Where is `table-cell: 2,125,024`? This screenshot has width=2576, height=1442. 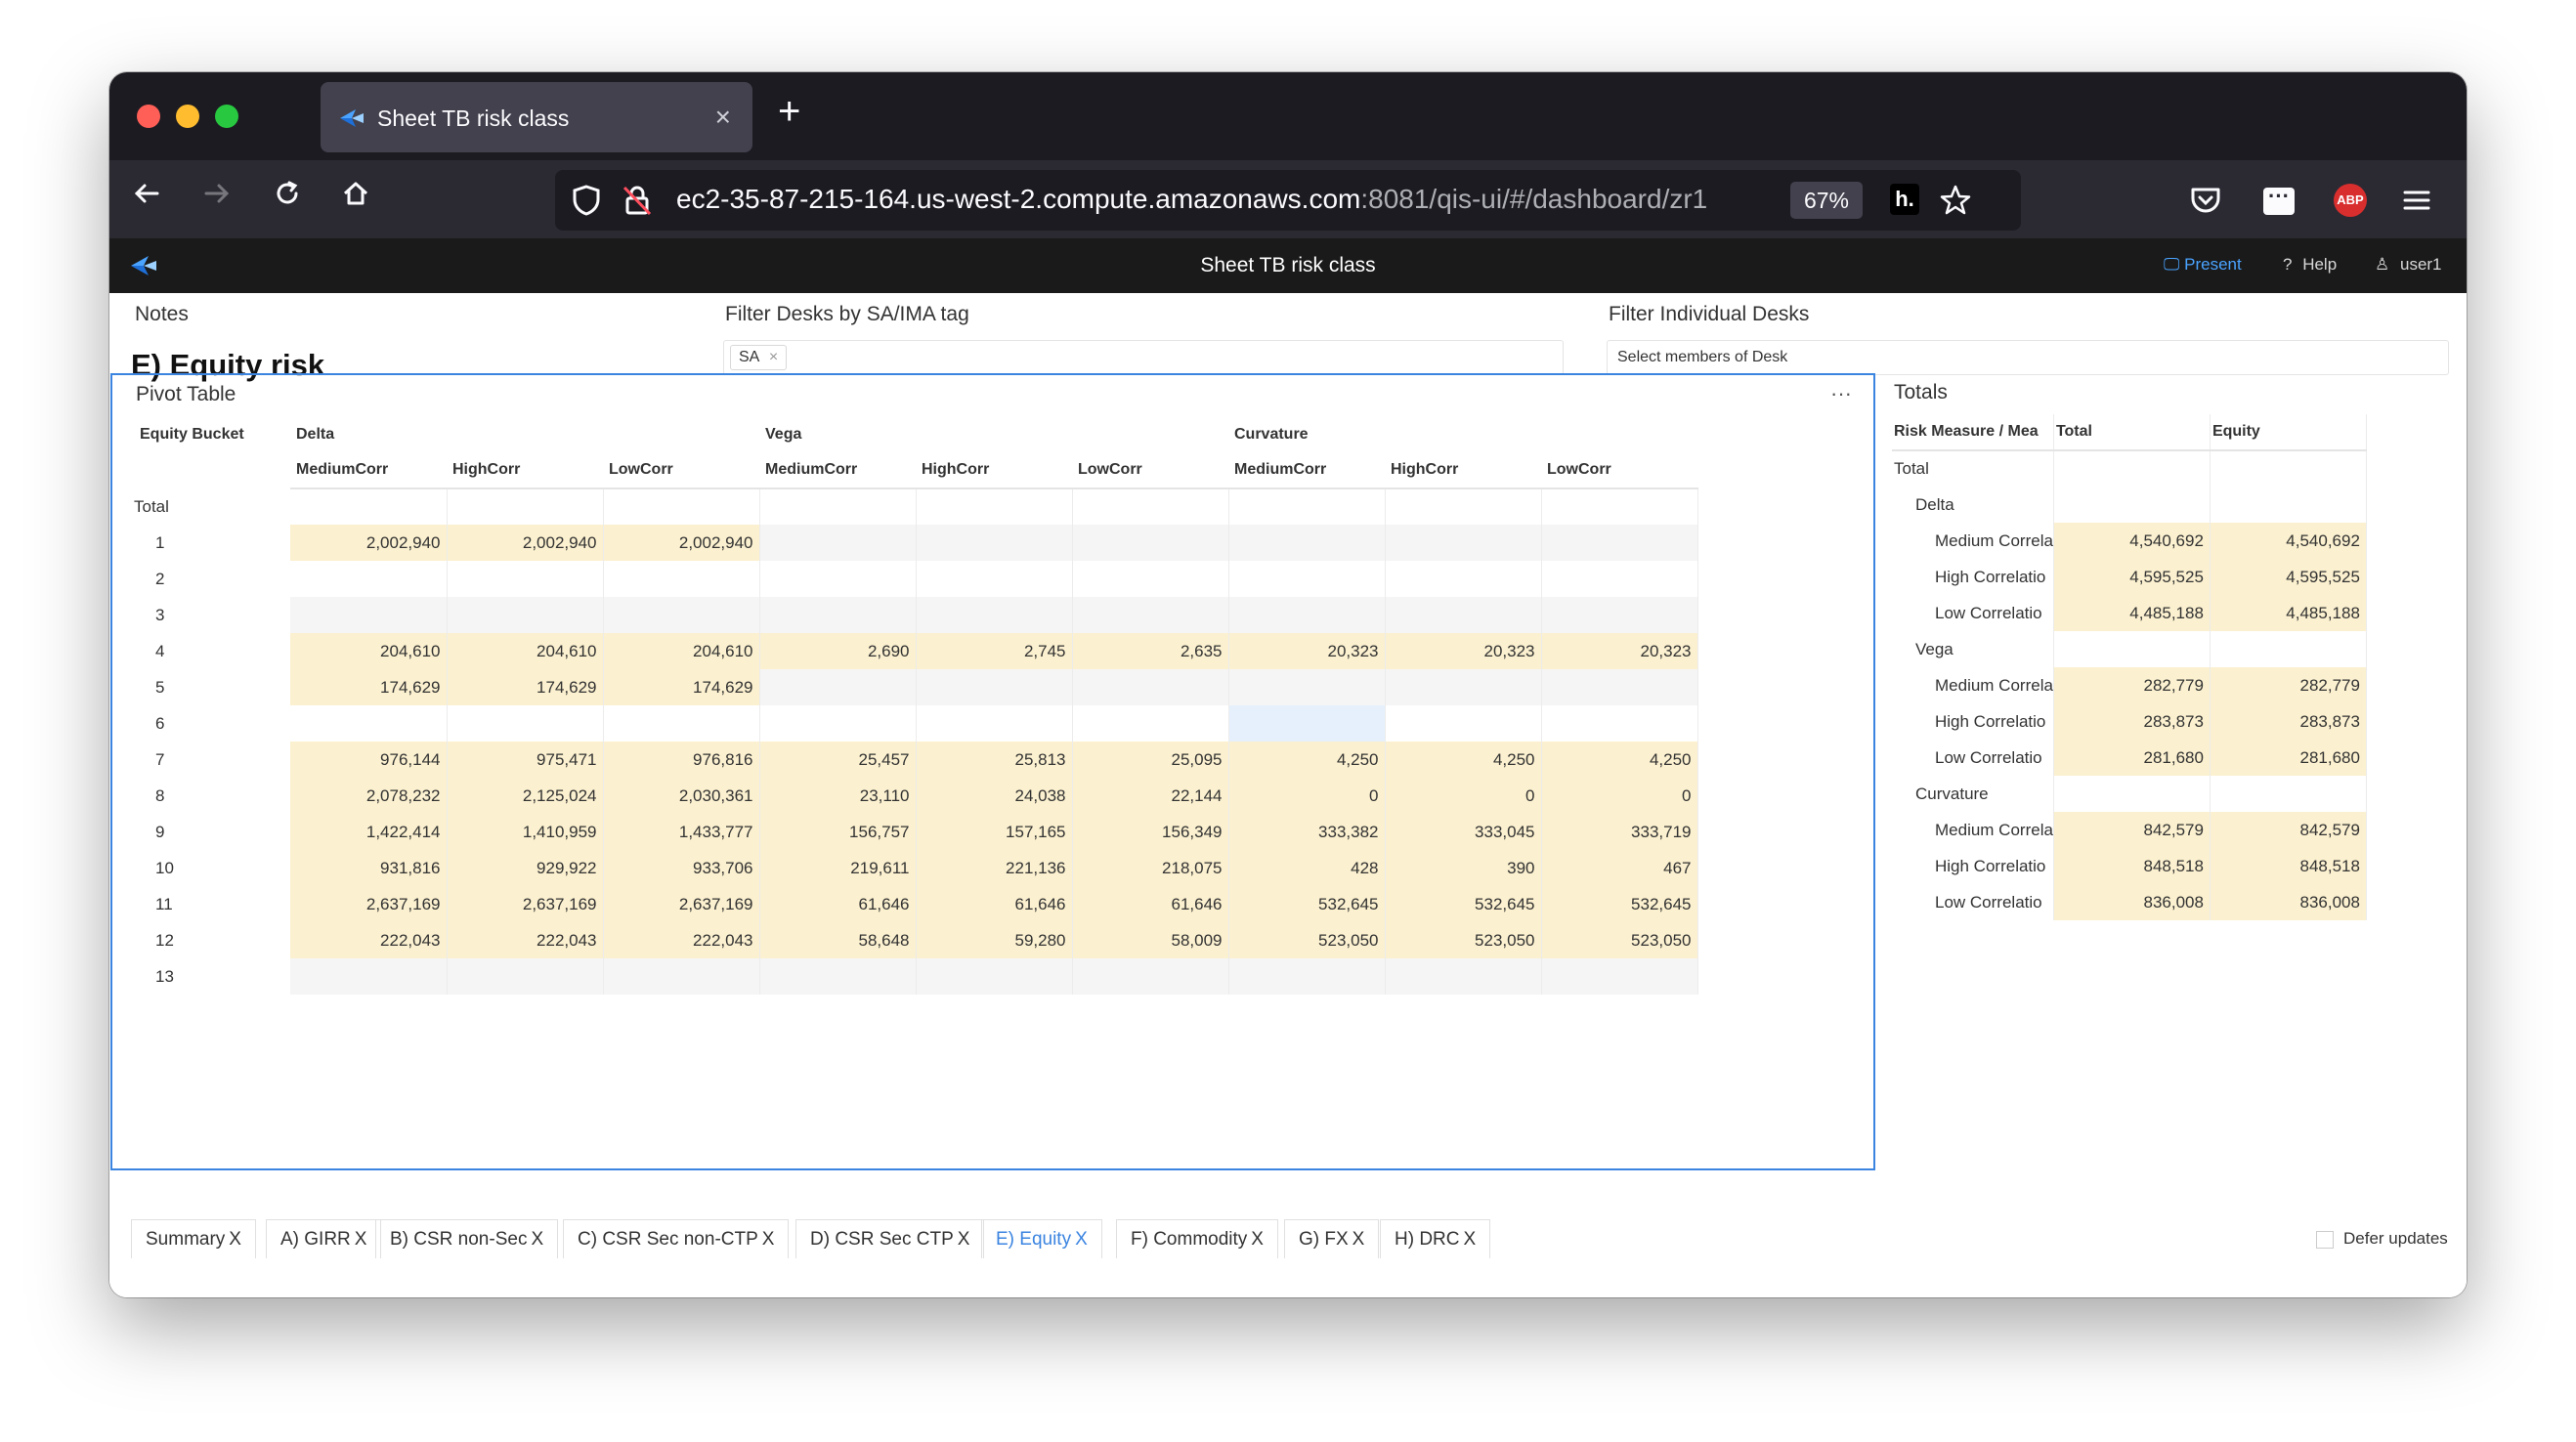
table-cell: 2,125,024 is located at coordinates (525, 796).